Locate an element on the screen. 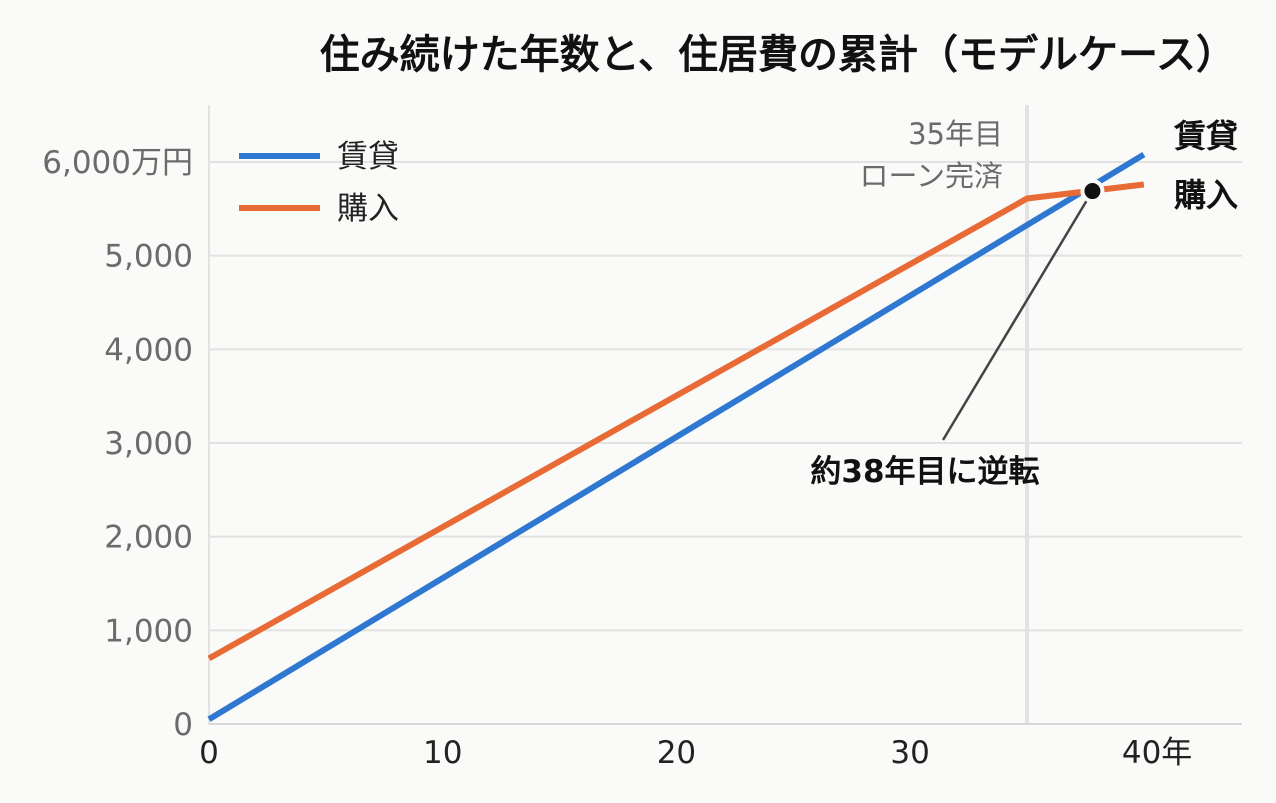  legend-label-buy: 購入 is located at coordinates (368, 209).